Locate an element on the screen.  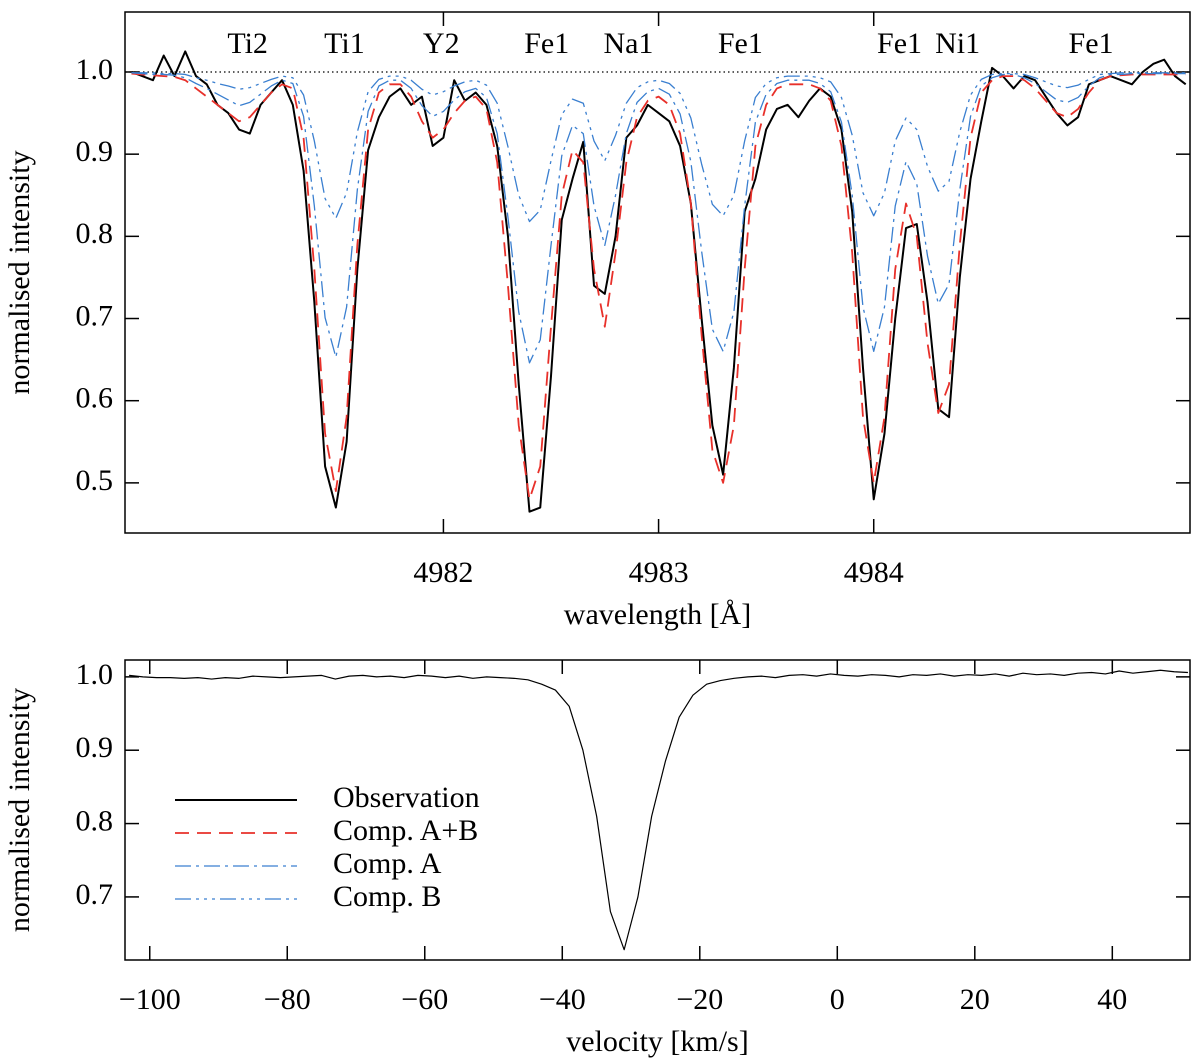
legend-label: Comp. A is located at coordinates (387, 863).